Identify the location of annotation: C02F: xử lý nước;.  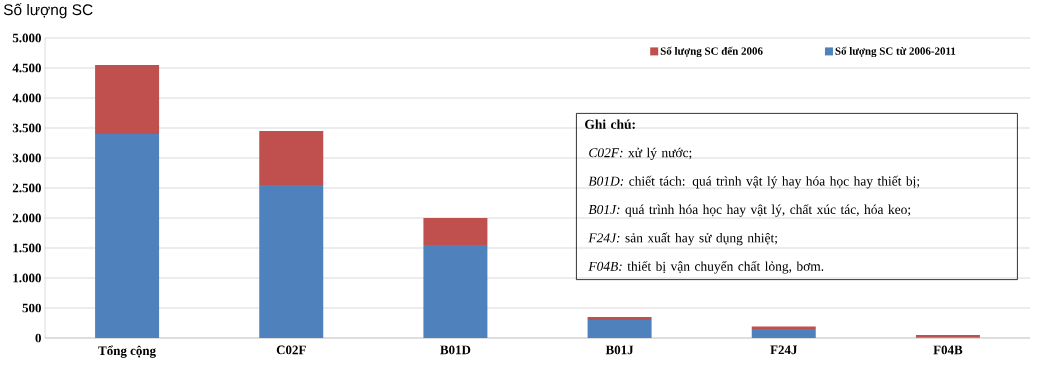
(640, 154).